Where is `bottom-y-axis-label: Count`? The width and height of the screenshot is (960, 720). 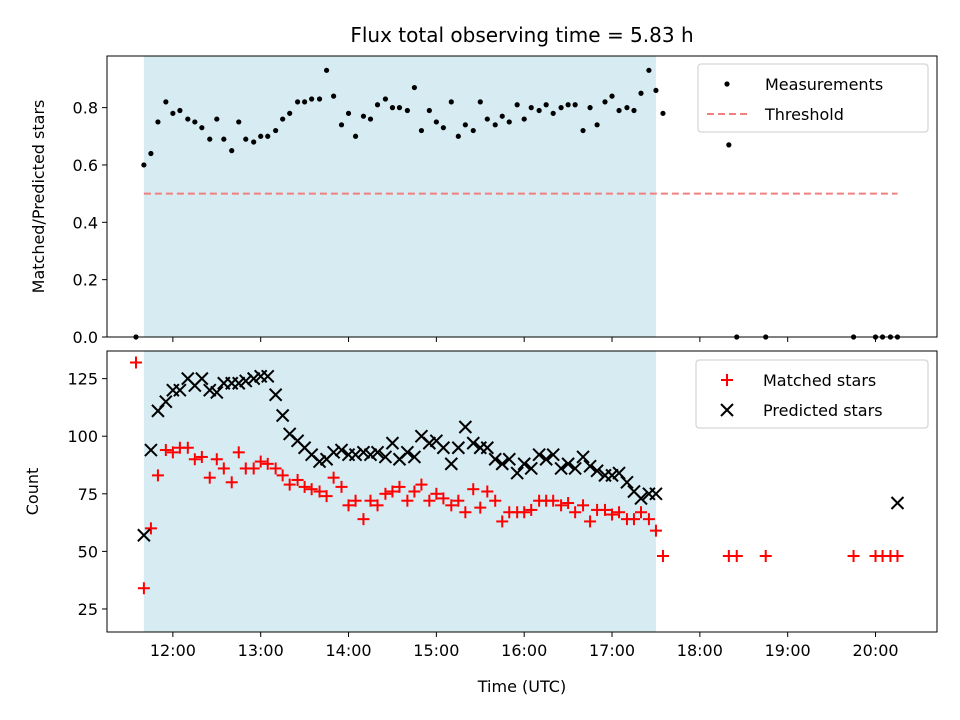
bottom-y-axis-label: Count is located at coordinates (32, 492).